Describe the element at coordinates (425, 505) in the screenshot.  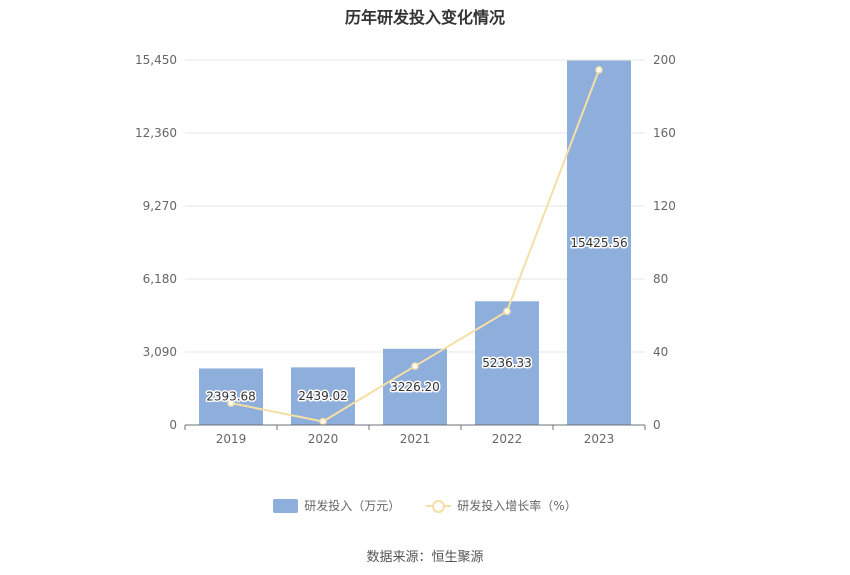
I see `legend: 研发投入（万元） 研发投入增长率（%）` at that location.